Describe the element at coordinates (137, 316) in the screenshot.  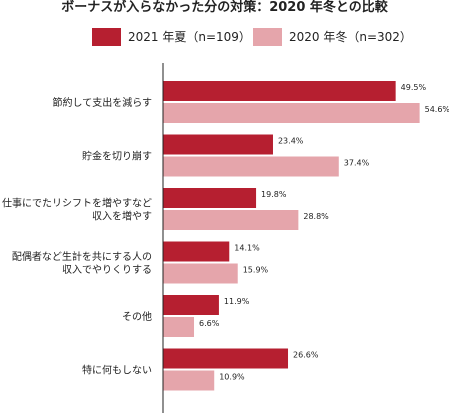
I see `category-label-4: その他` at that location.